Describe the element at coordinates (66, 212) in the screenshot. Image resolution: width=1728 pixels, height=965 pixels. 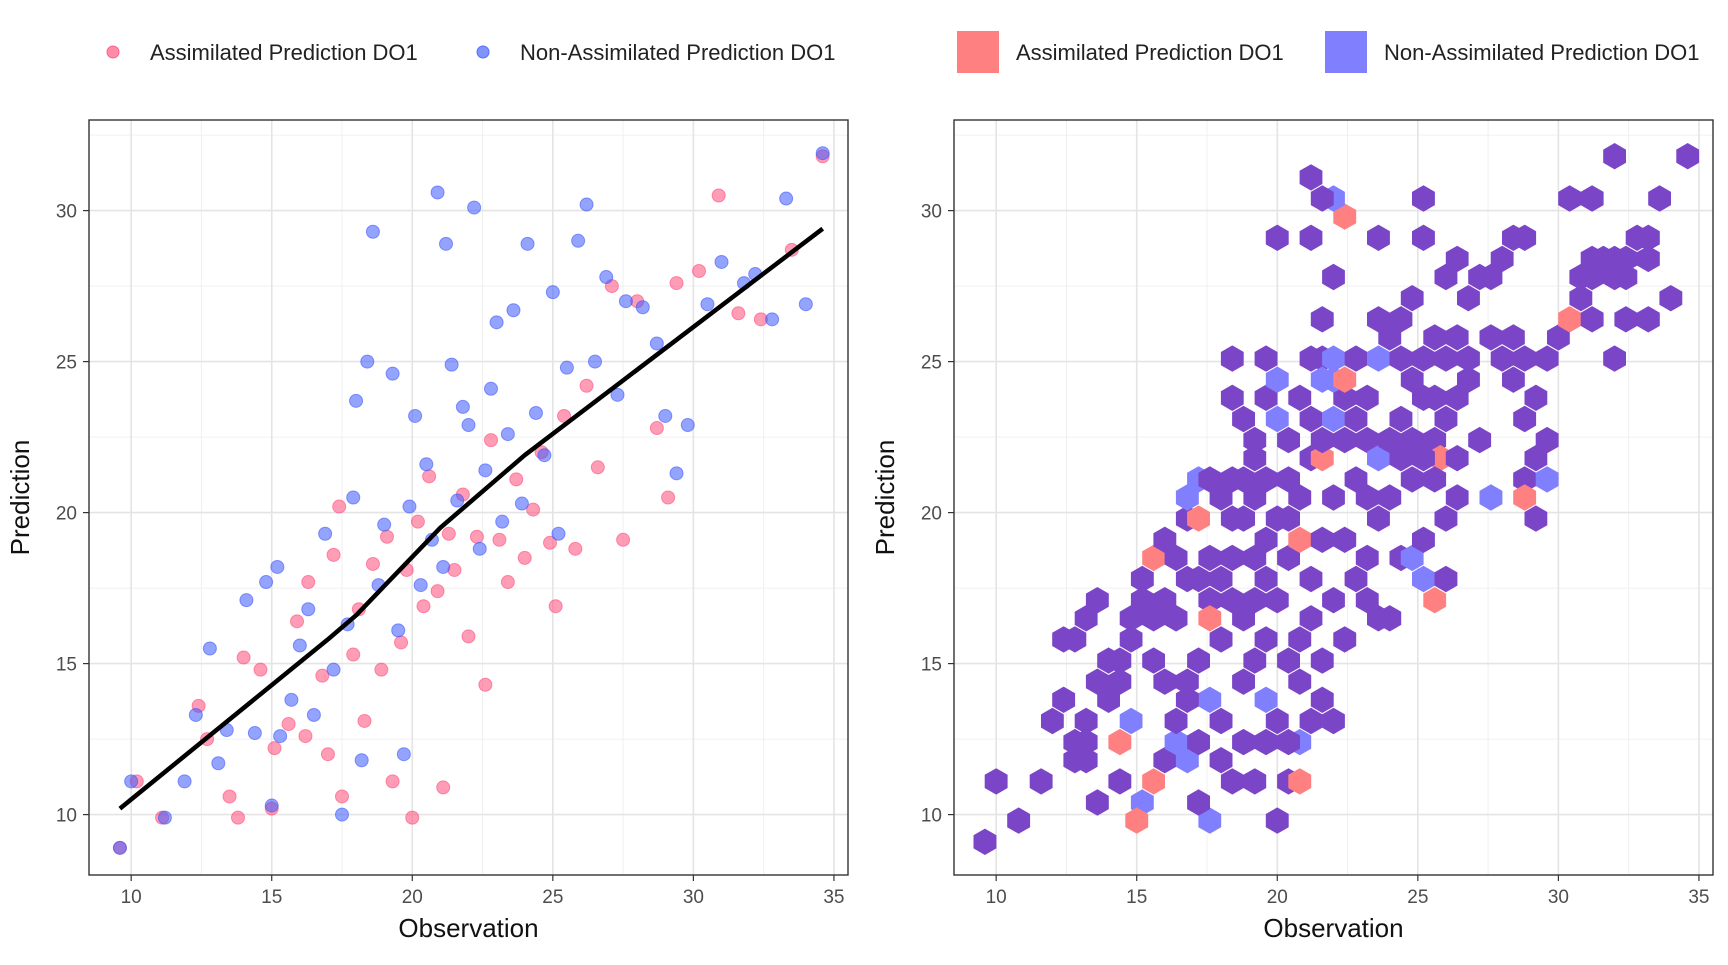
I see `y-tick-label: 30` at that location.